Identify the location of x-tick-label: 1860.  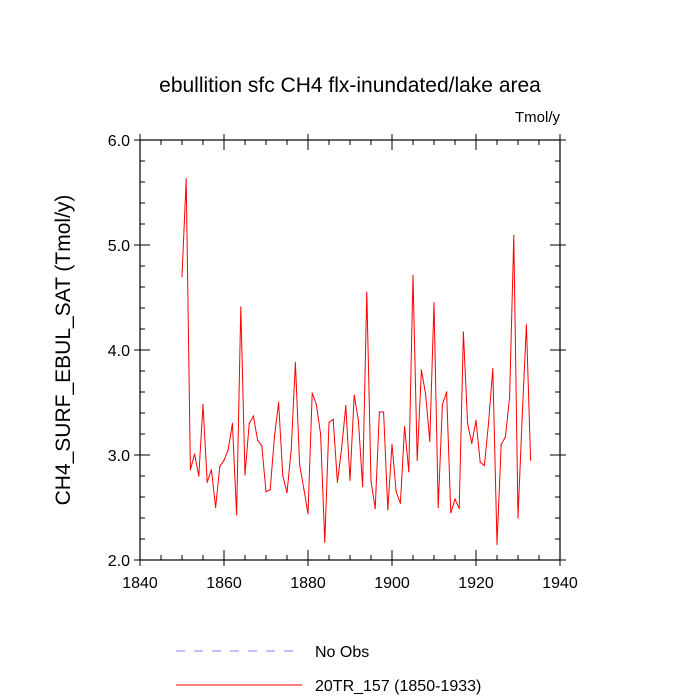
(224, 583).